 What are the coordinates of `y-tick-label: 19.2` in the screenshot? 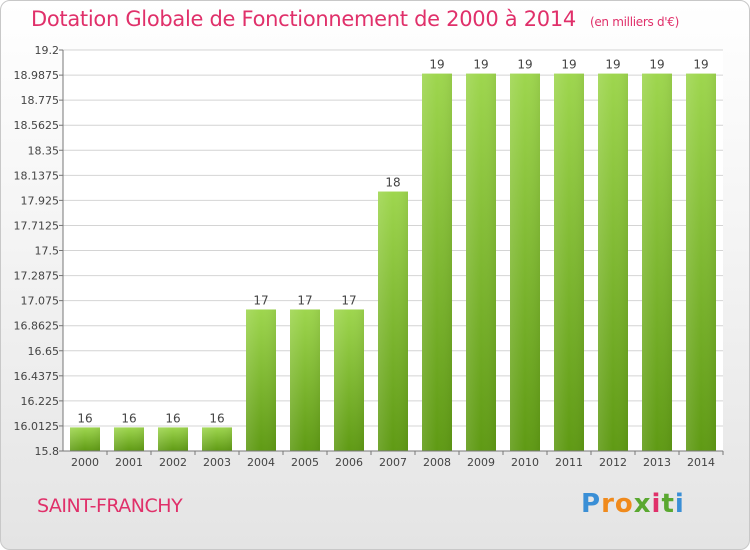 It's located at (47, 50).